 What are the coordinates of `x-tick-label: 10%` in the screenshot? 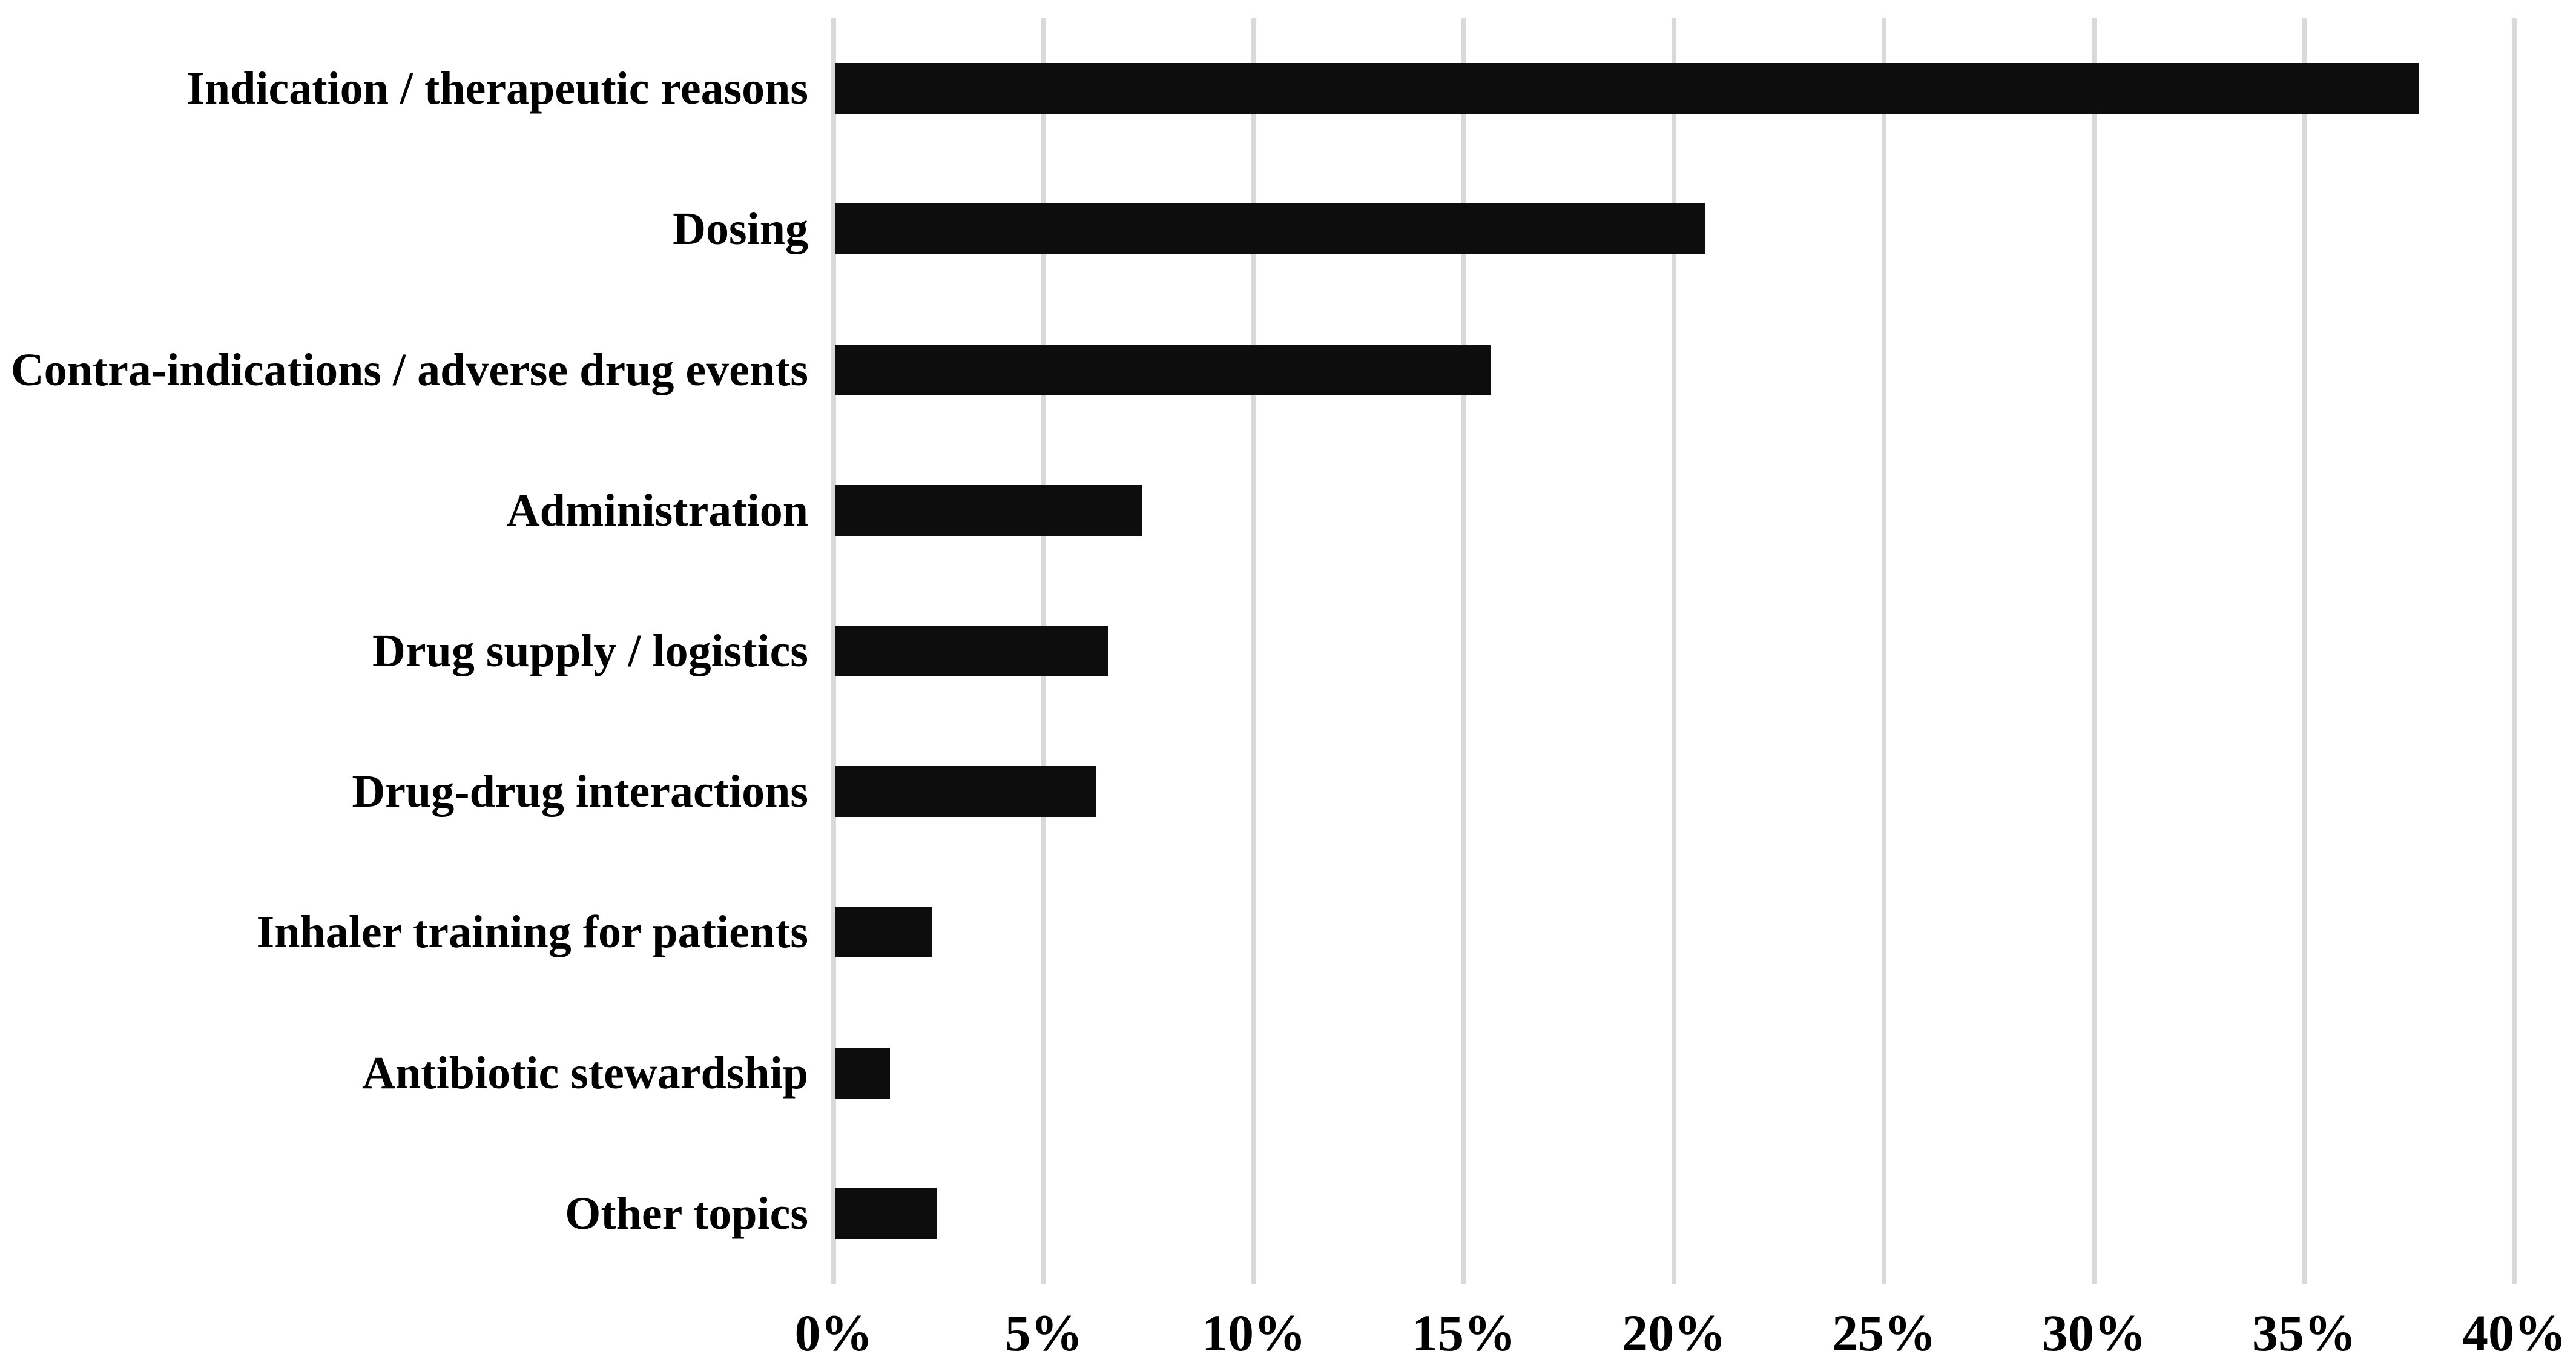 It's located at (1254, 1333).